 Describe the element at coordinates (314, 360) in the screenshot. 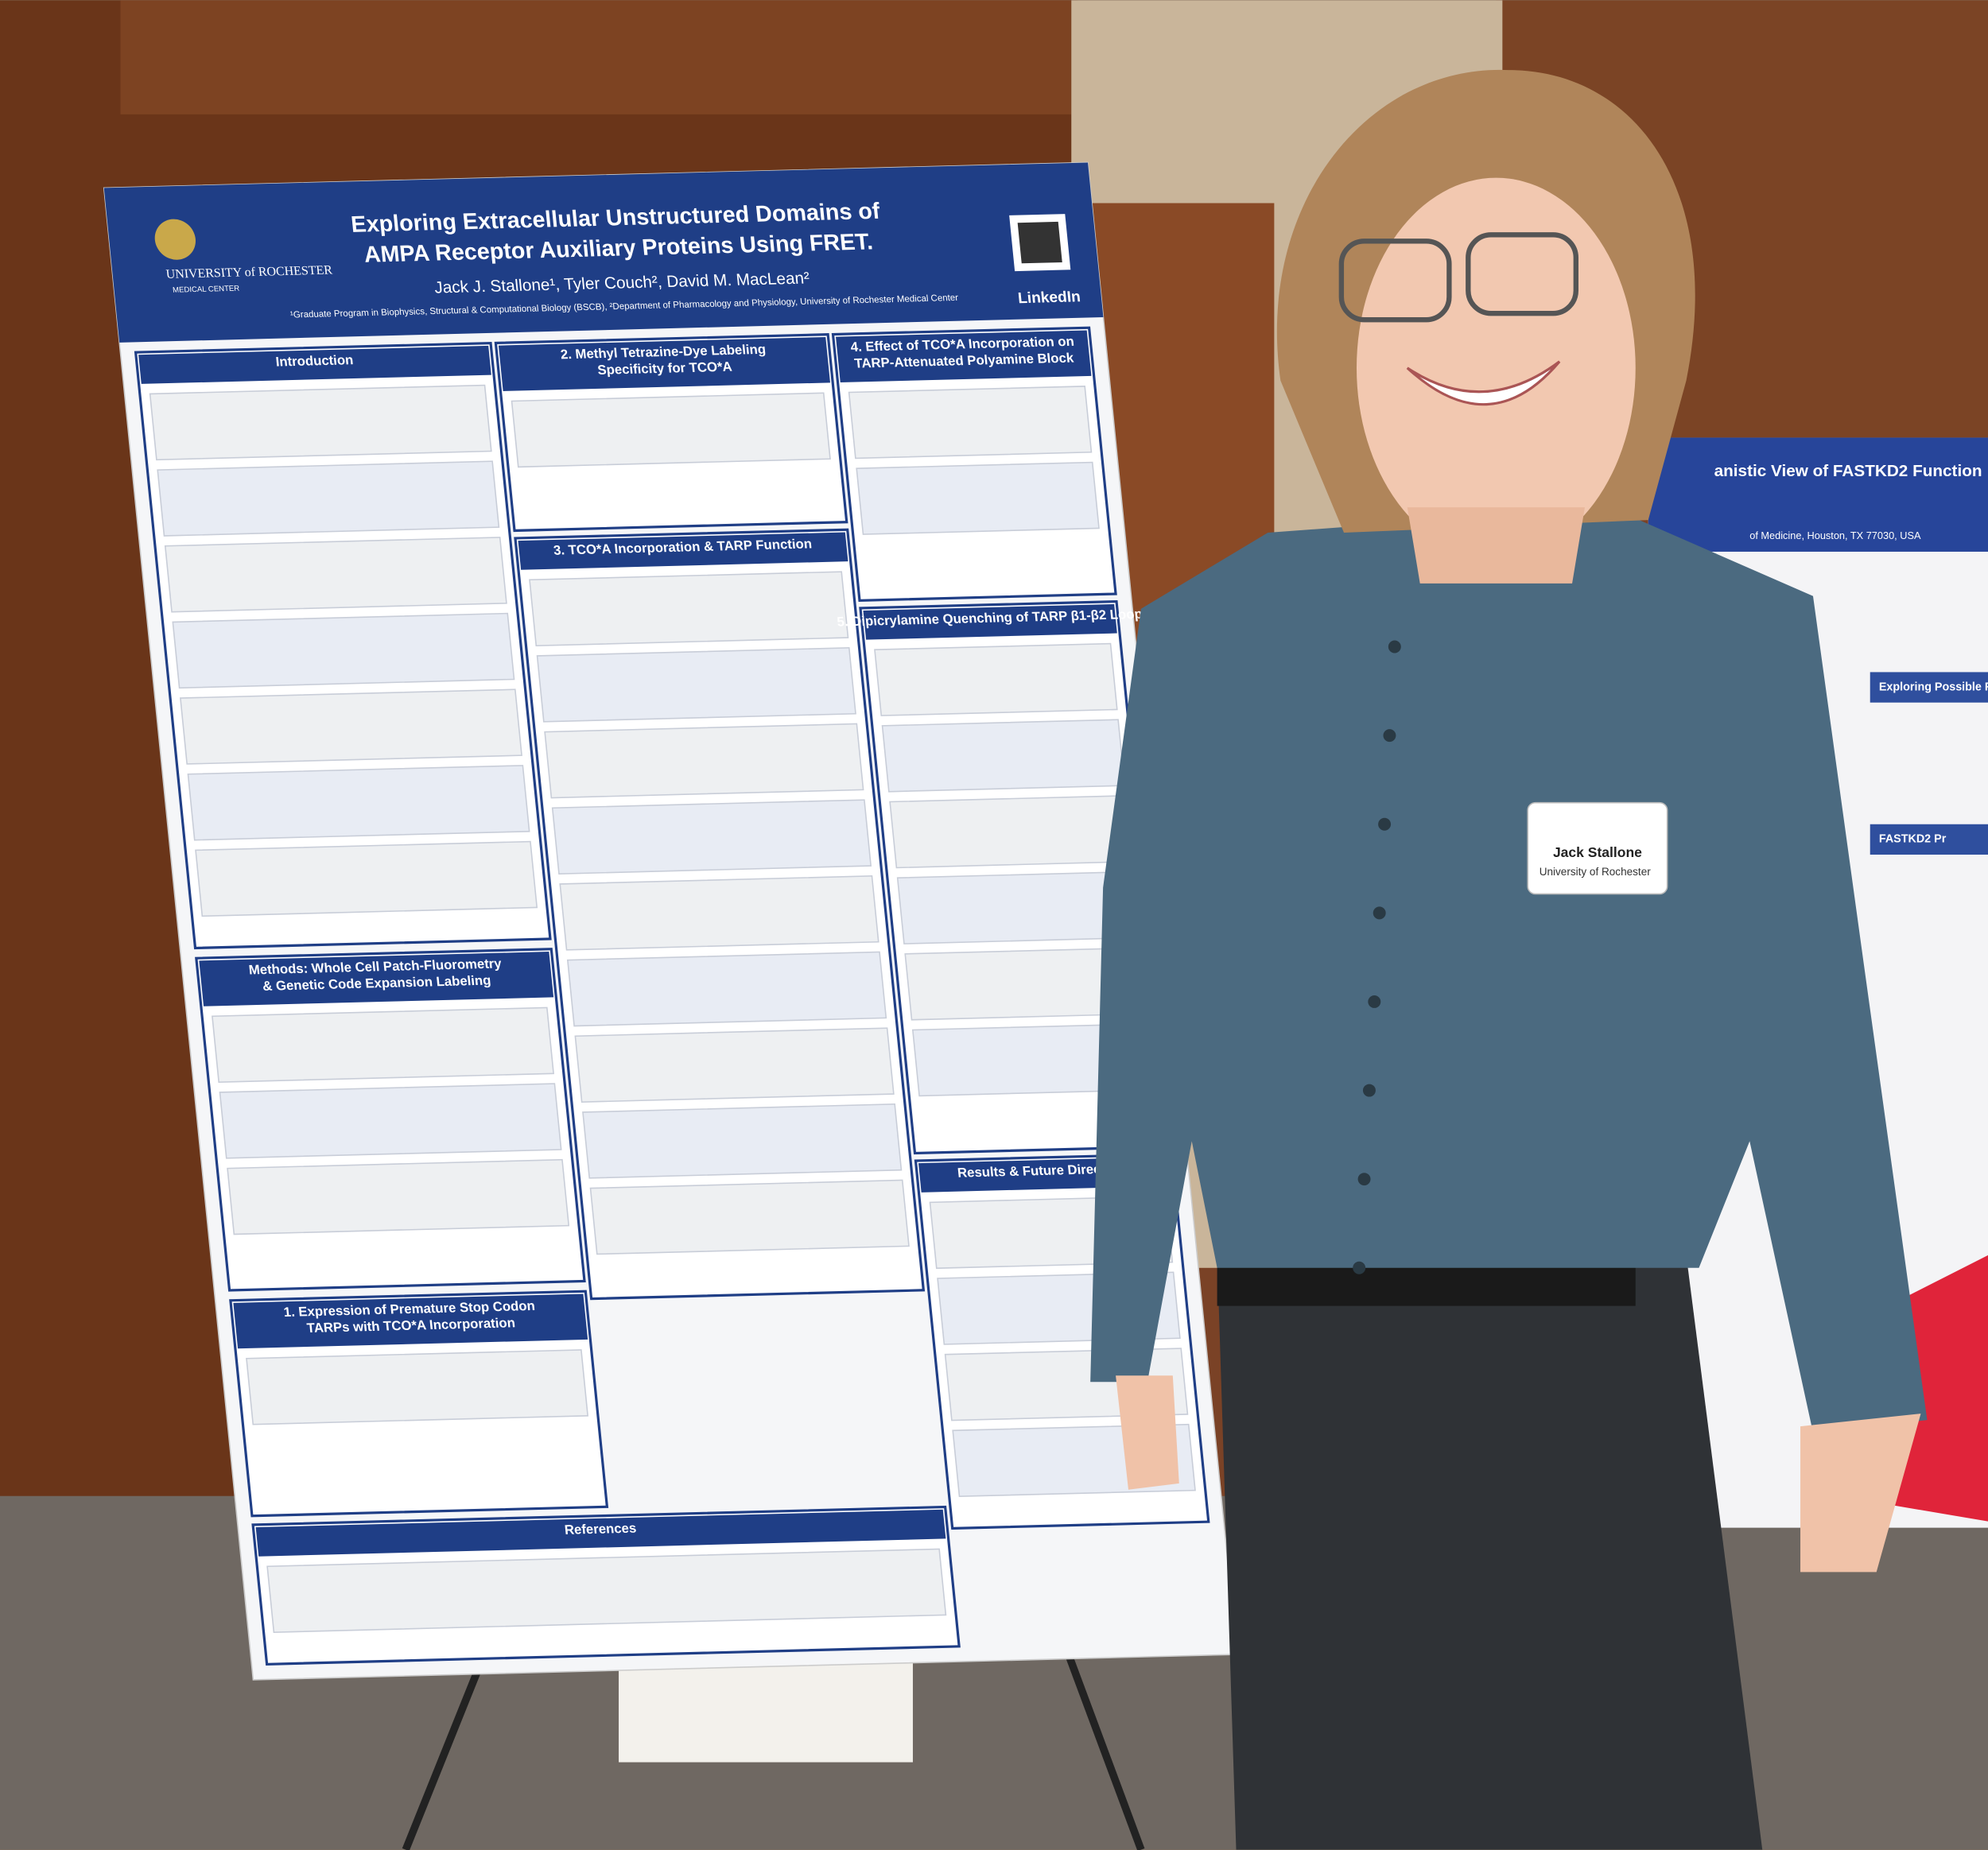

I see `section-heading: Introduction` at that location.